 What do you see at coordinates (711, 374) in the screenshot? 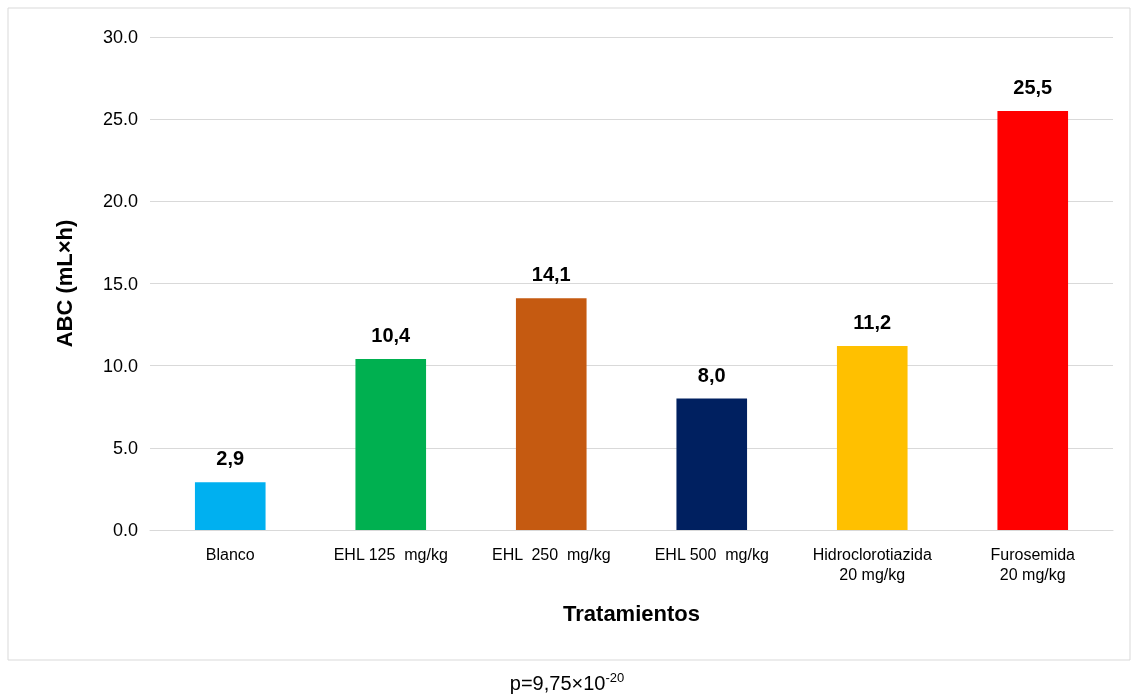
I see `data-label: 8,0` at bounding box center [711, 374].